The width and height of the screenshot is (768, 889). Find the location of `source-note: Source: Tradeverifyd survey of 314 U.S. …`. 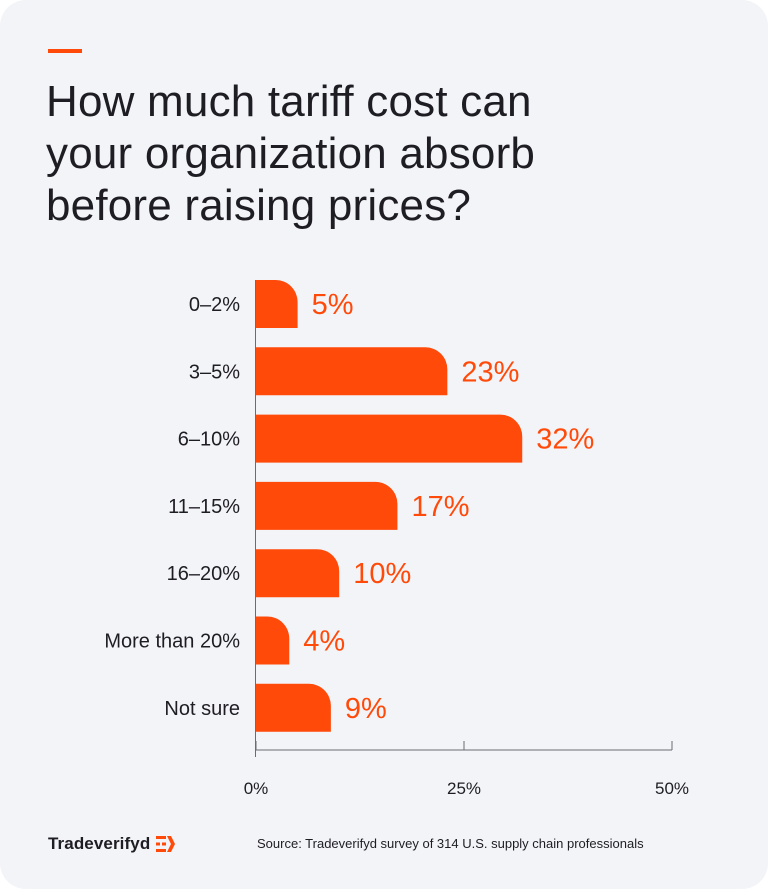

source-note: Source: Tradeverifyd survey of 314 U.S. … is located at coordinates (450, 843).